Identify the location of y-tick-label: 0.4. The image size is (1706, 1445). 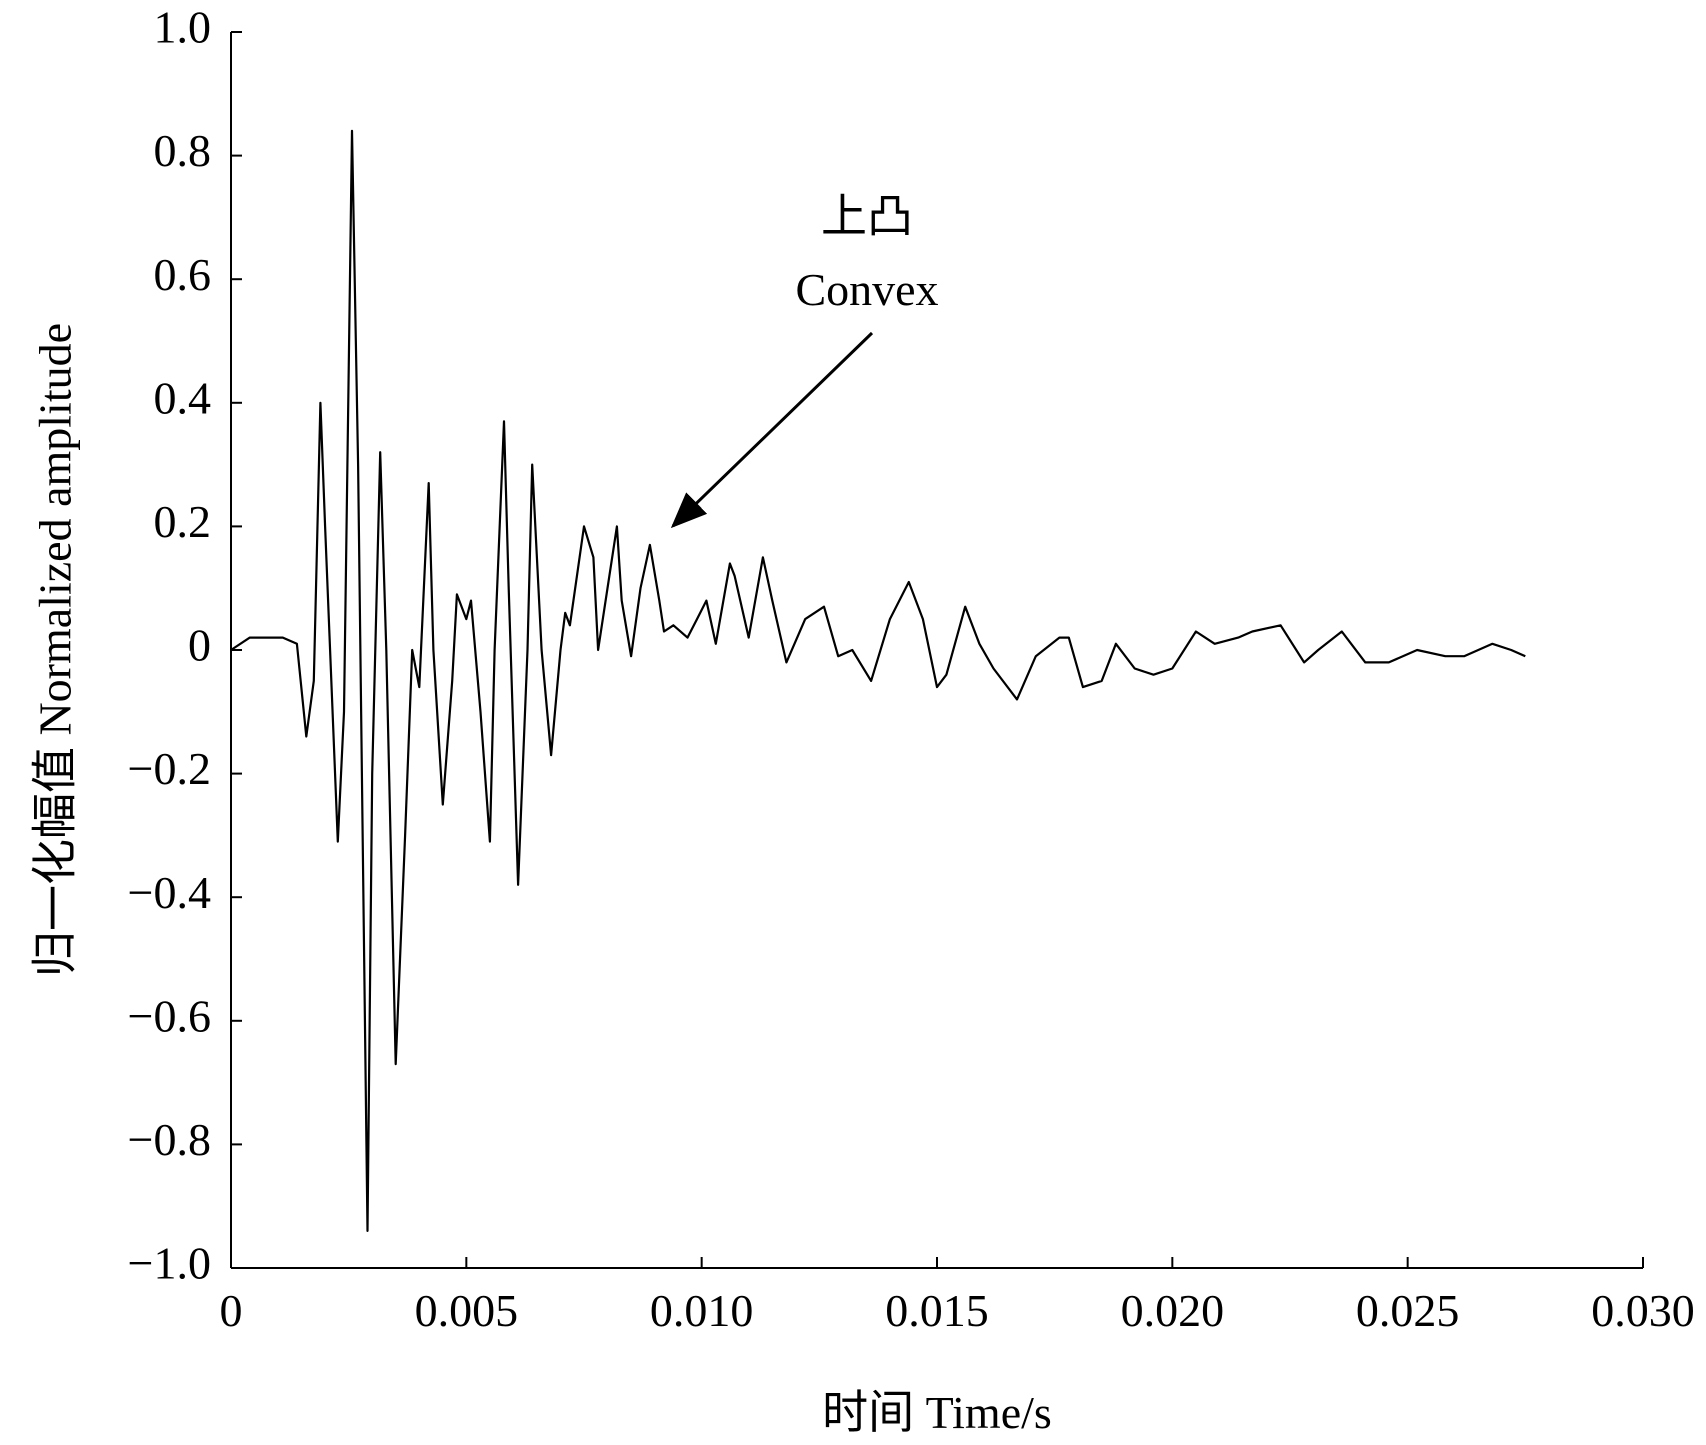
(183, 397).